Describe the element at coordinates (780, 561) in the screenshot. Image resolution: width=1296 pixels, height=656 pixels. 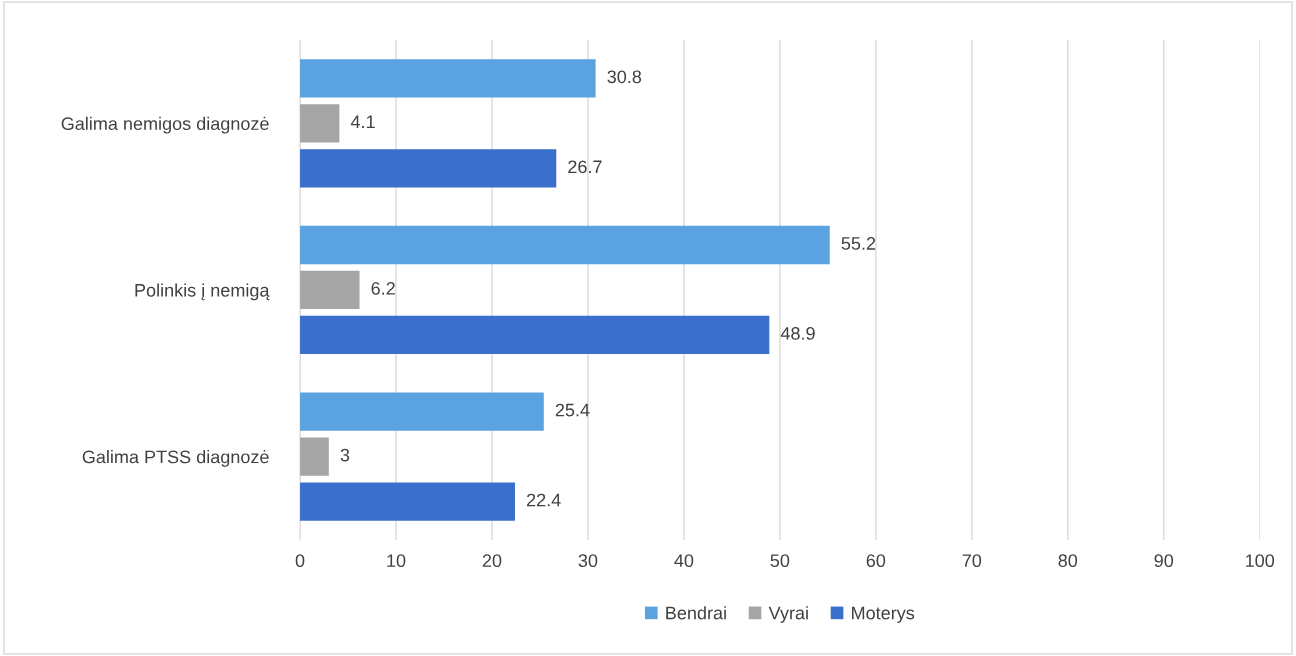
I see `x-tick-label: 50` at that location.